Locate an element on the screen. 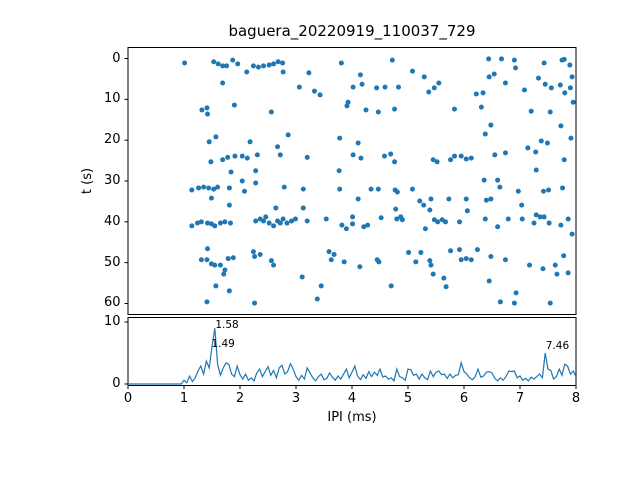  y-tick-label: 40 is located at coordinates (112, 221).